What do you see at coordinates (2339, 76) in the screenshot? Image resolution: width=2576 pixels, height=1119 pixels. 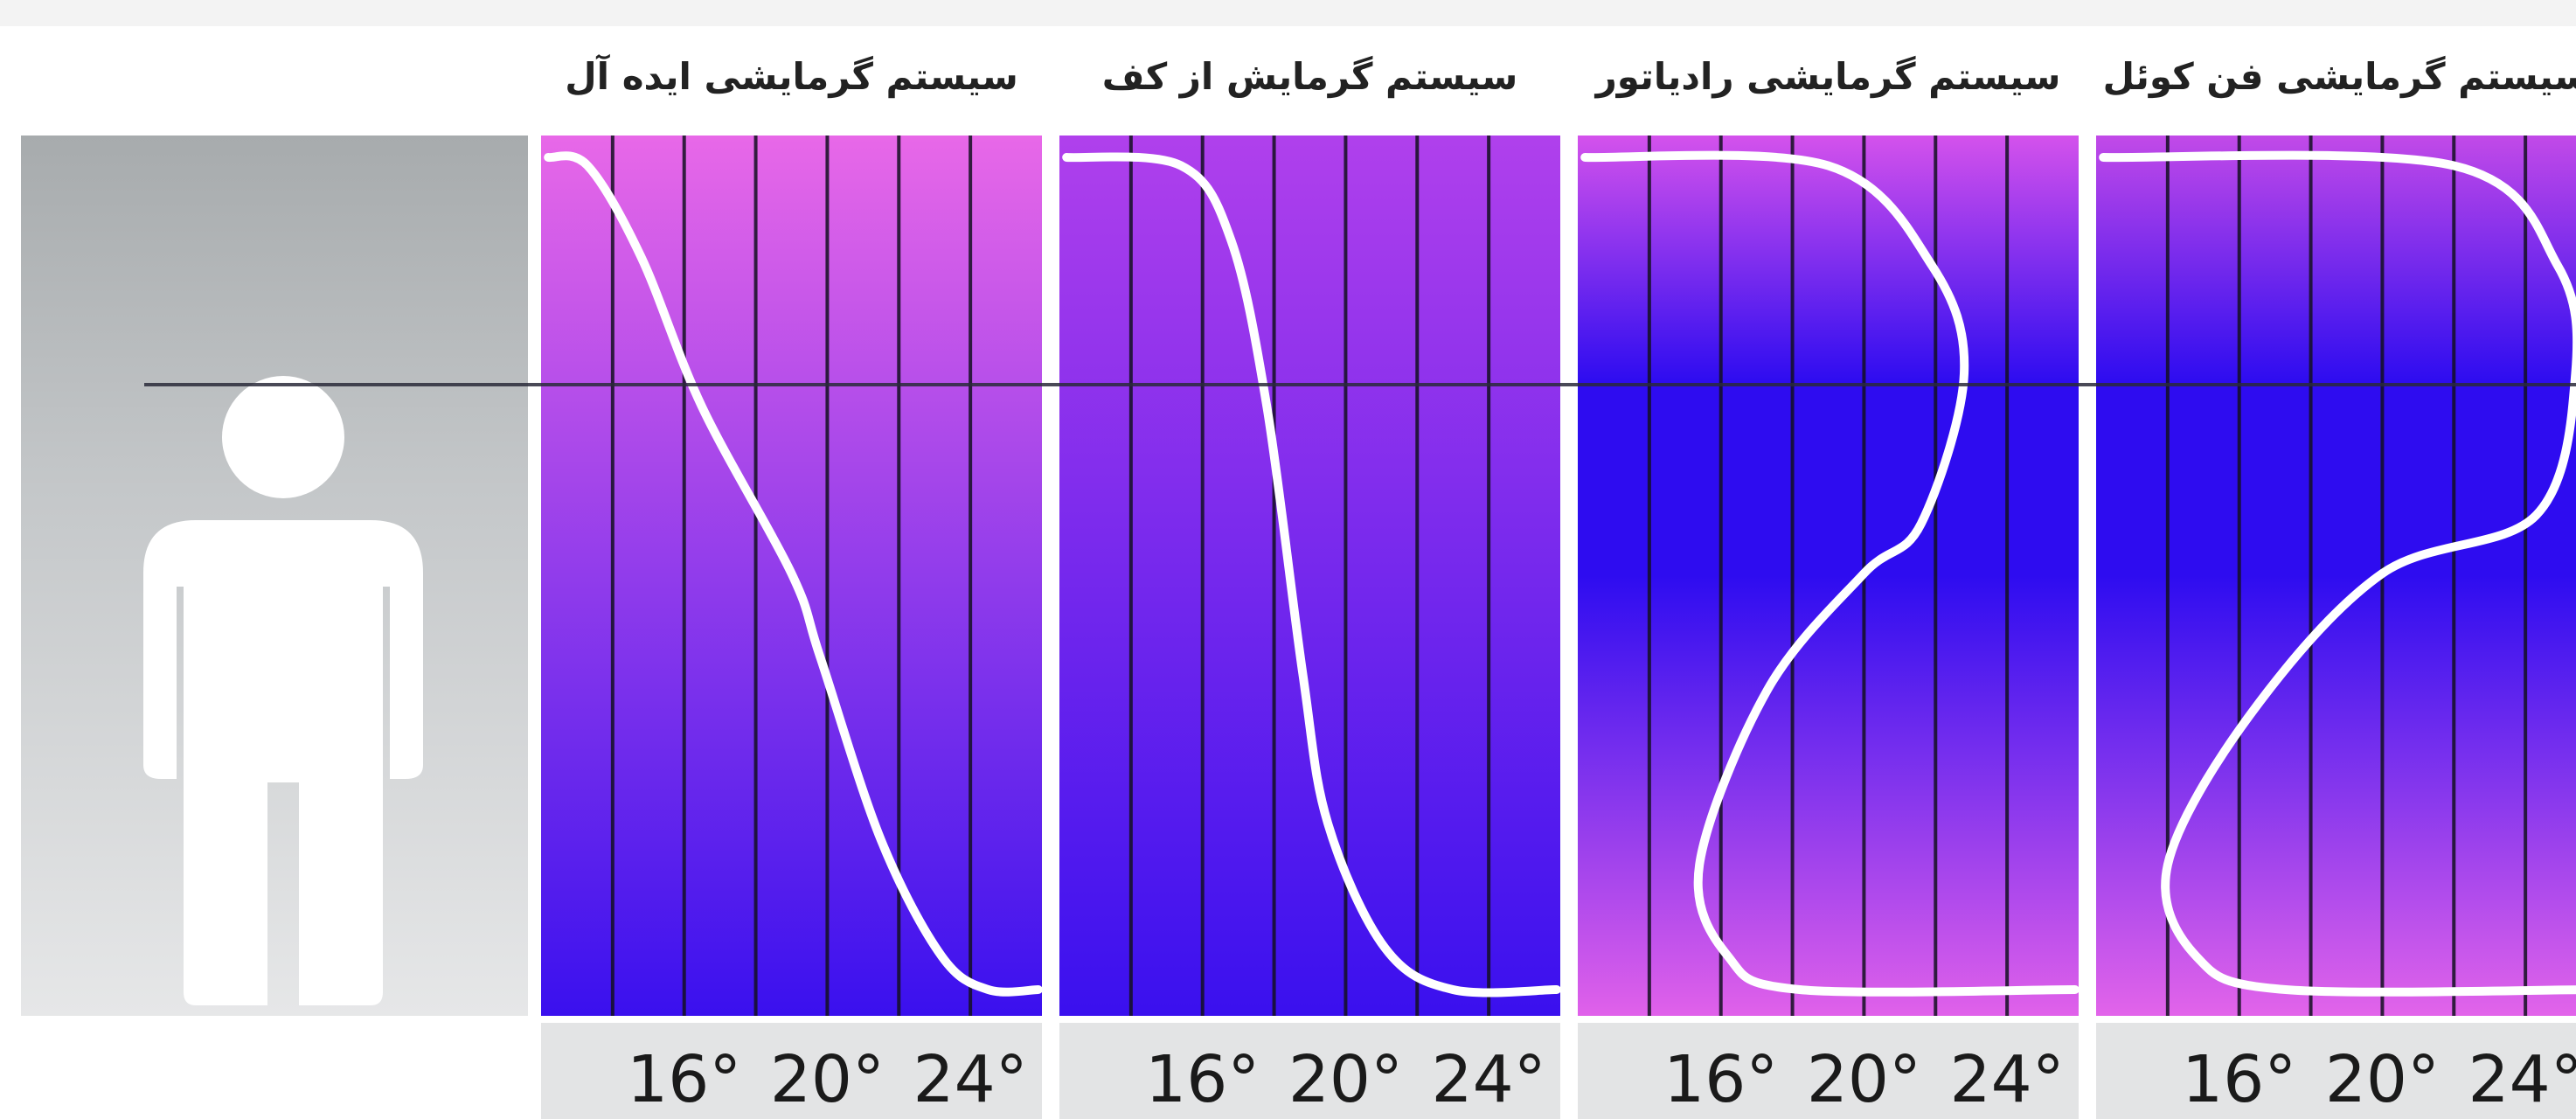 I see `chart-title-fan-coil: سیستم گرمایشی فن کوئل` at bounding box center [2339, 76].